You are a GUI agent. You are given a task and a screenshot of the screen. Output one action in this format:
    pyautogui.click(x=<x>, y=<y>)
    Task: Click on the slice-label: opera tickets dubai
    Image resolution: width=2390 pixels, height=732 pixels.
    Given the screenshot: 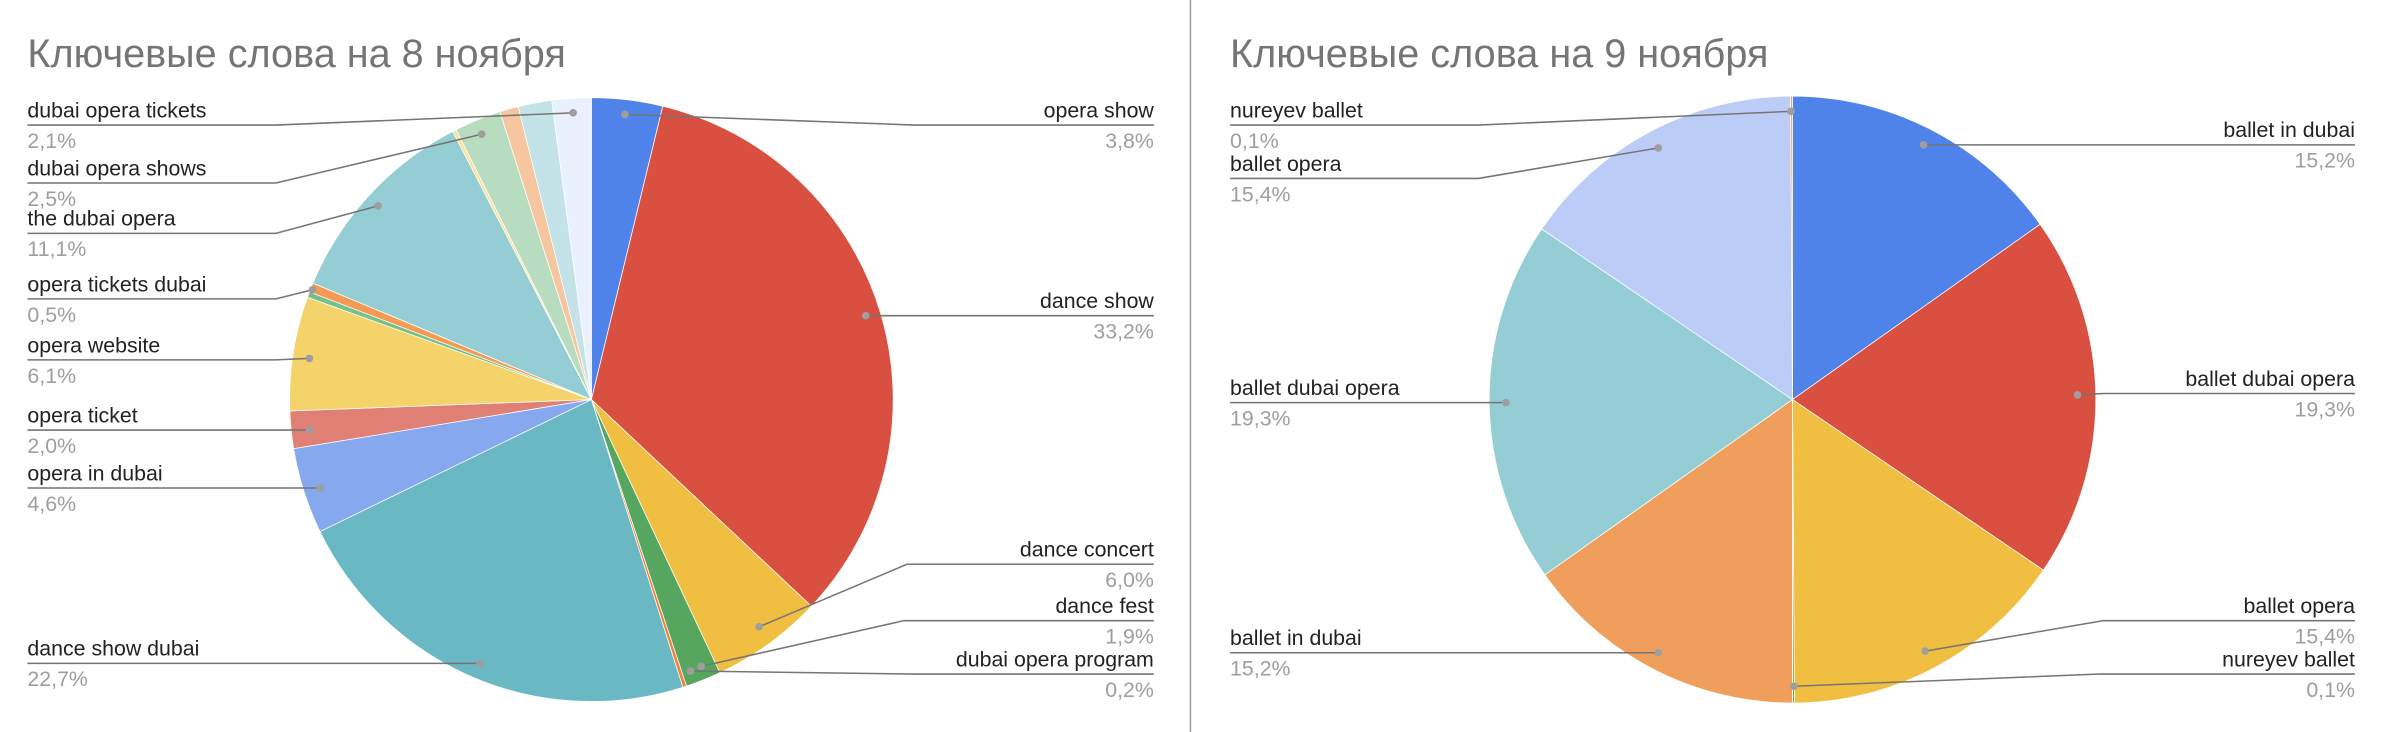 What is the action you would take?
    pyautogui.click(x=116, y=284)
    